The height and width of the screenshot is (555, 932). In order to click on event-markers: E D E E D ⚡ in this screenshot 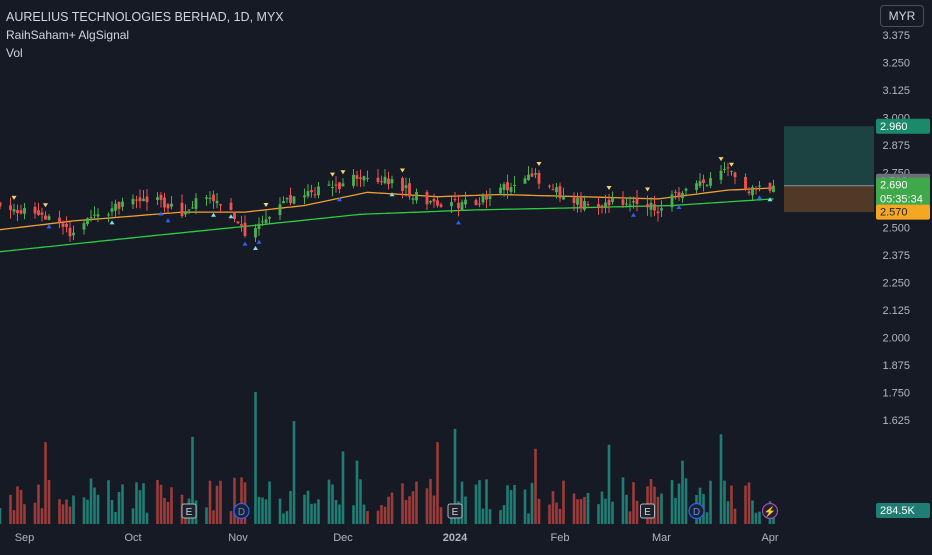, I will do `click(480, 511)`.